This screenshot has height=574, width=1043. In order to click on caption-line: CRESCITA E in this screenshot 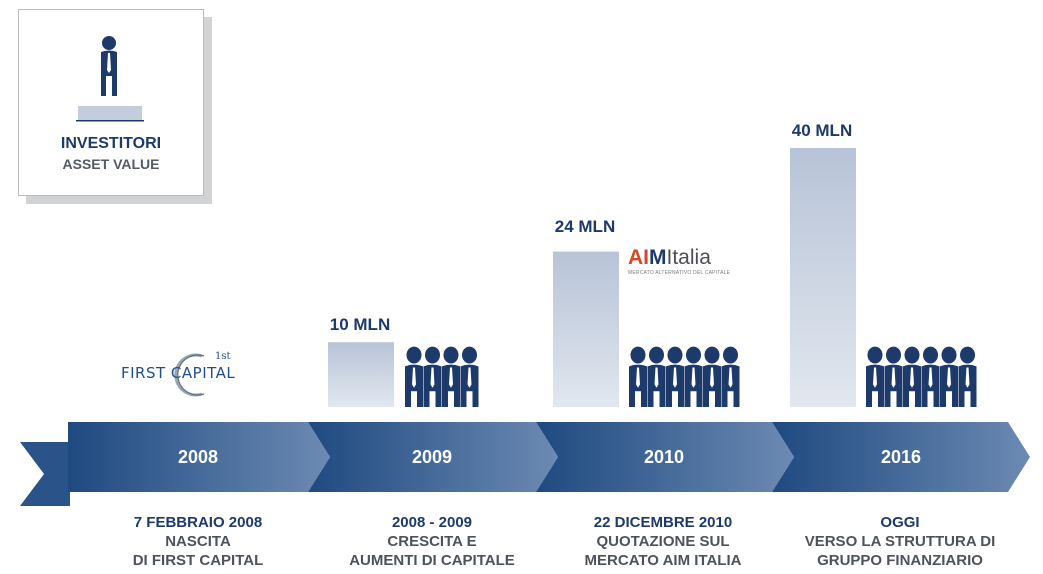, I will do `click(432, 541)`.